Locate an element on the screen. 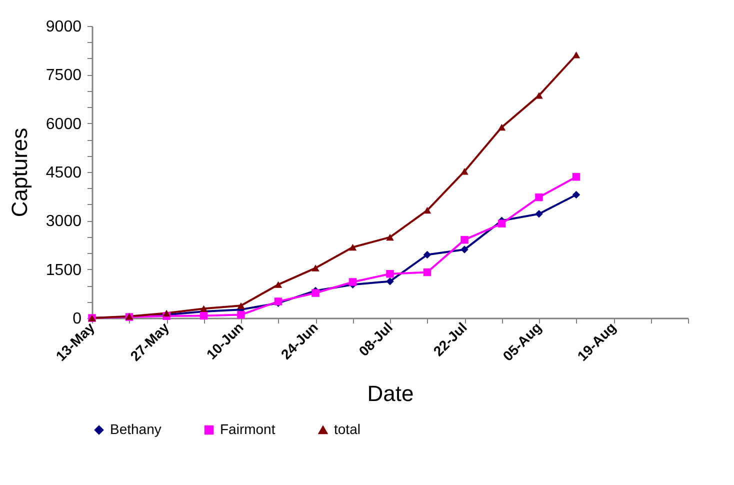 The width and height of the screenshot is (734, 485). legend-label: Fairmont is located at coordinates (248, 429).